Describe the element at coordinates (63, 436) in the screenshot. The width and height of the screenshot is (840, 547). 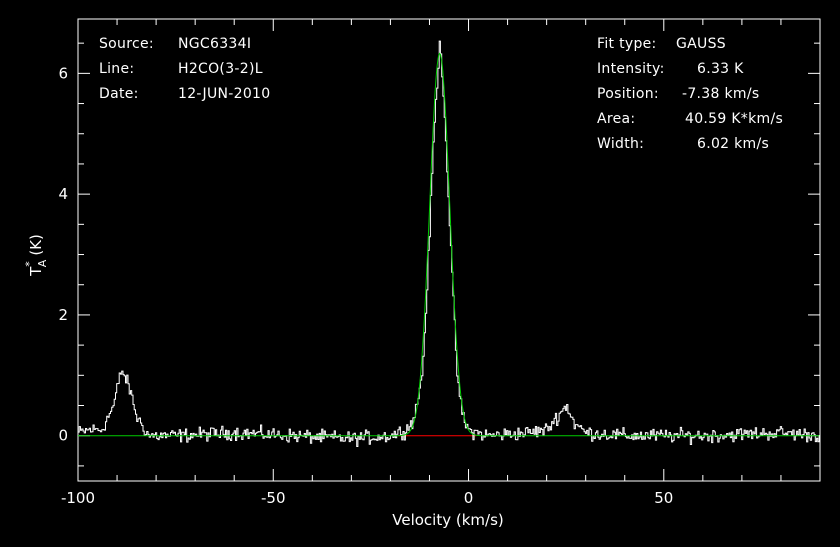
I see `y-tick-label: 0` at that location.